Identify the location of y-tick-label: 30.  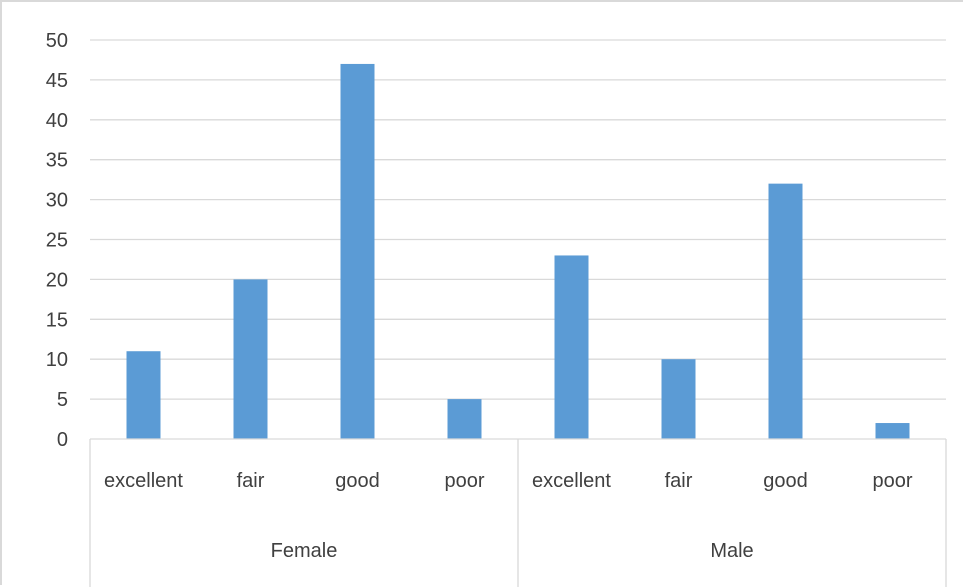
(57, 201).